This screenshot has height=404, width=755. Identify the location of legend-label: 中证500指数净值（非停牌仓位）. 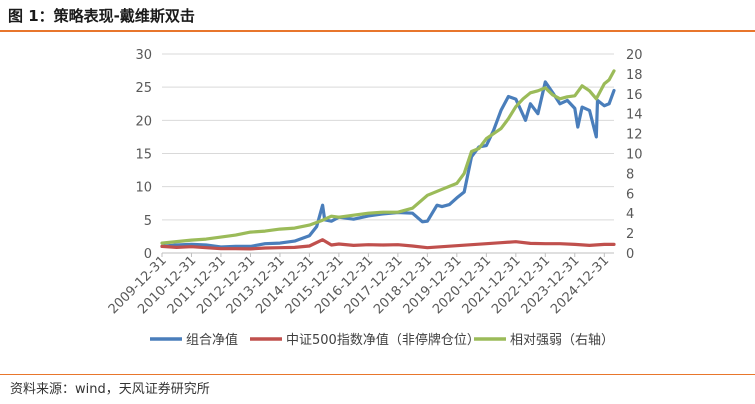
(383, 340).